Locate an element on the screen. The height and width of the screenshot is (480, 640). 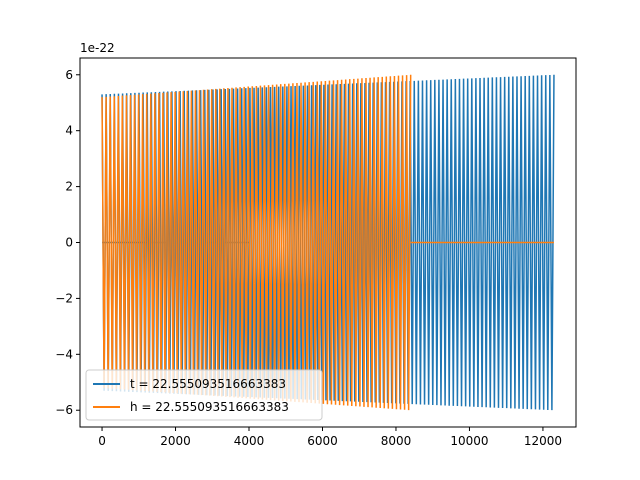
x-tick-label: 4000 is located at coordinates (249, 441).